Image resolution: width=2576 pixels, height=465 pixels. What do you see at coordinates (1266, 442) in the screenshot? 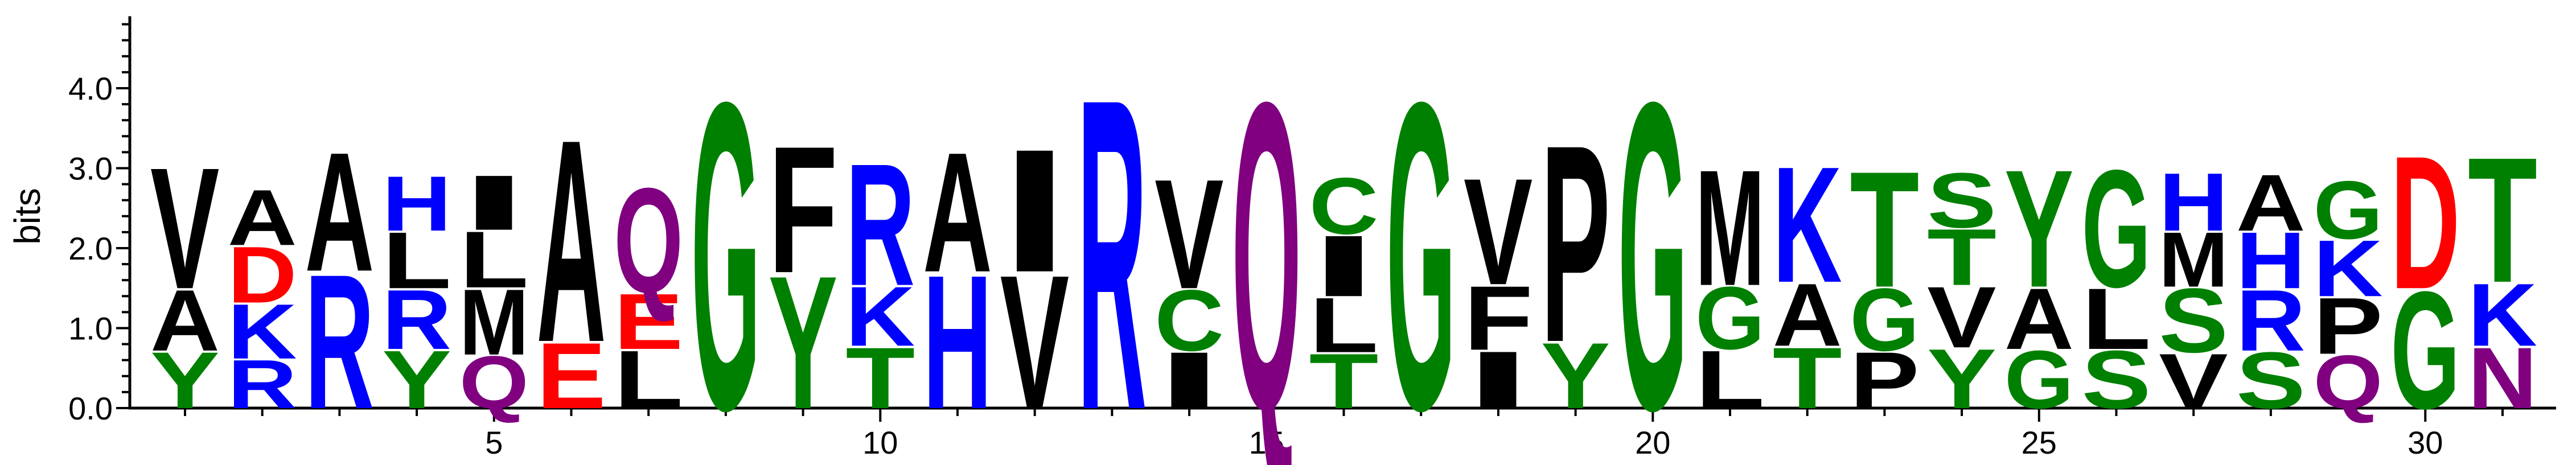
I see `x-tick-label: 15` at bounding box center [1266, 442].